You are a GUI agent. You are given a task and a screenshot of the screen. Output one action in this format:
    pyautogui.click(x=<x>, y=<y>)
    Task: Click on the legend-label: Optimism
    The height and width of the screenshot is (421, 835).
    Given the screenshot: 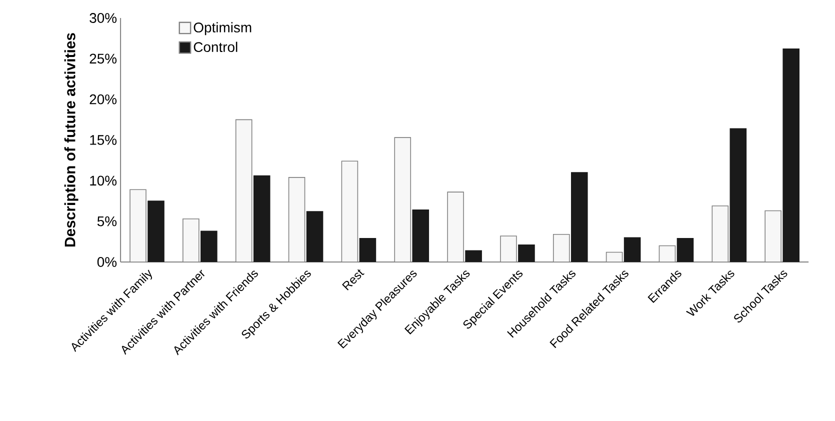 What is the action you would take?
    pyautogui.click(x=223, y=29)
    